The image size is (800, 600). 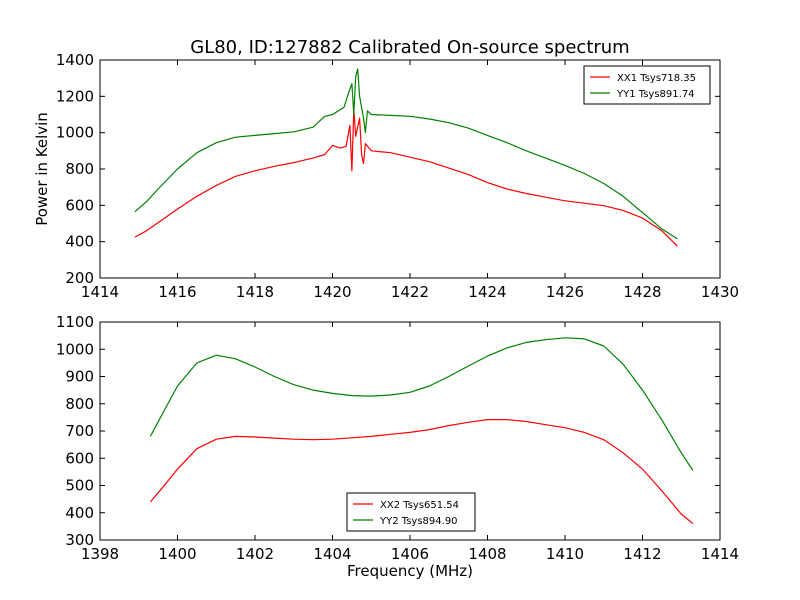 What do you see at coordinates (79, 486) in the screenshot?
I see `y-tick-label: 500` at bounding box center [79, 486].